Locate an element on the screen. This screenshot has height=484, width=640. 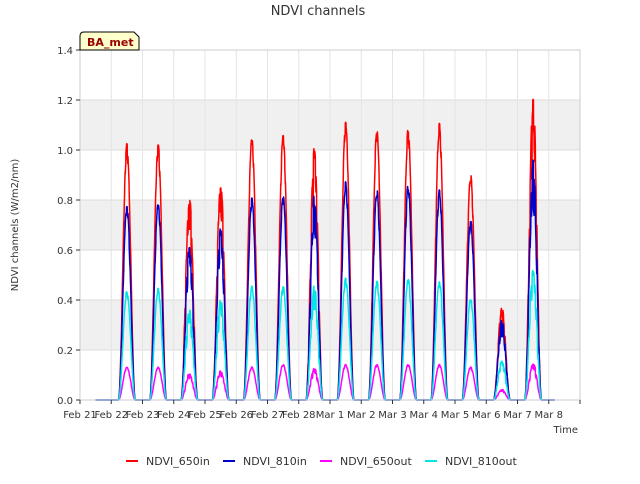
legend-label: NDVI_810out is located at coordinates (481, 461).